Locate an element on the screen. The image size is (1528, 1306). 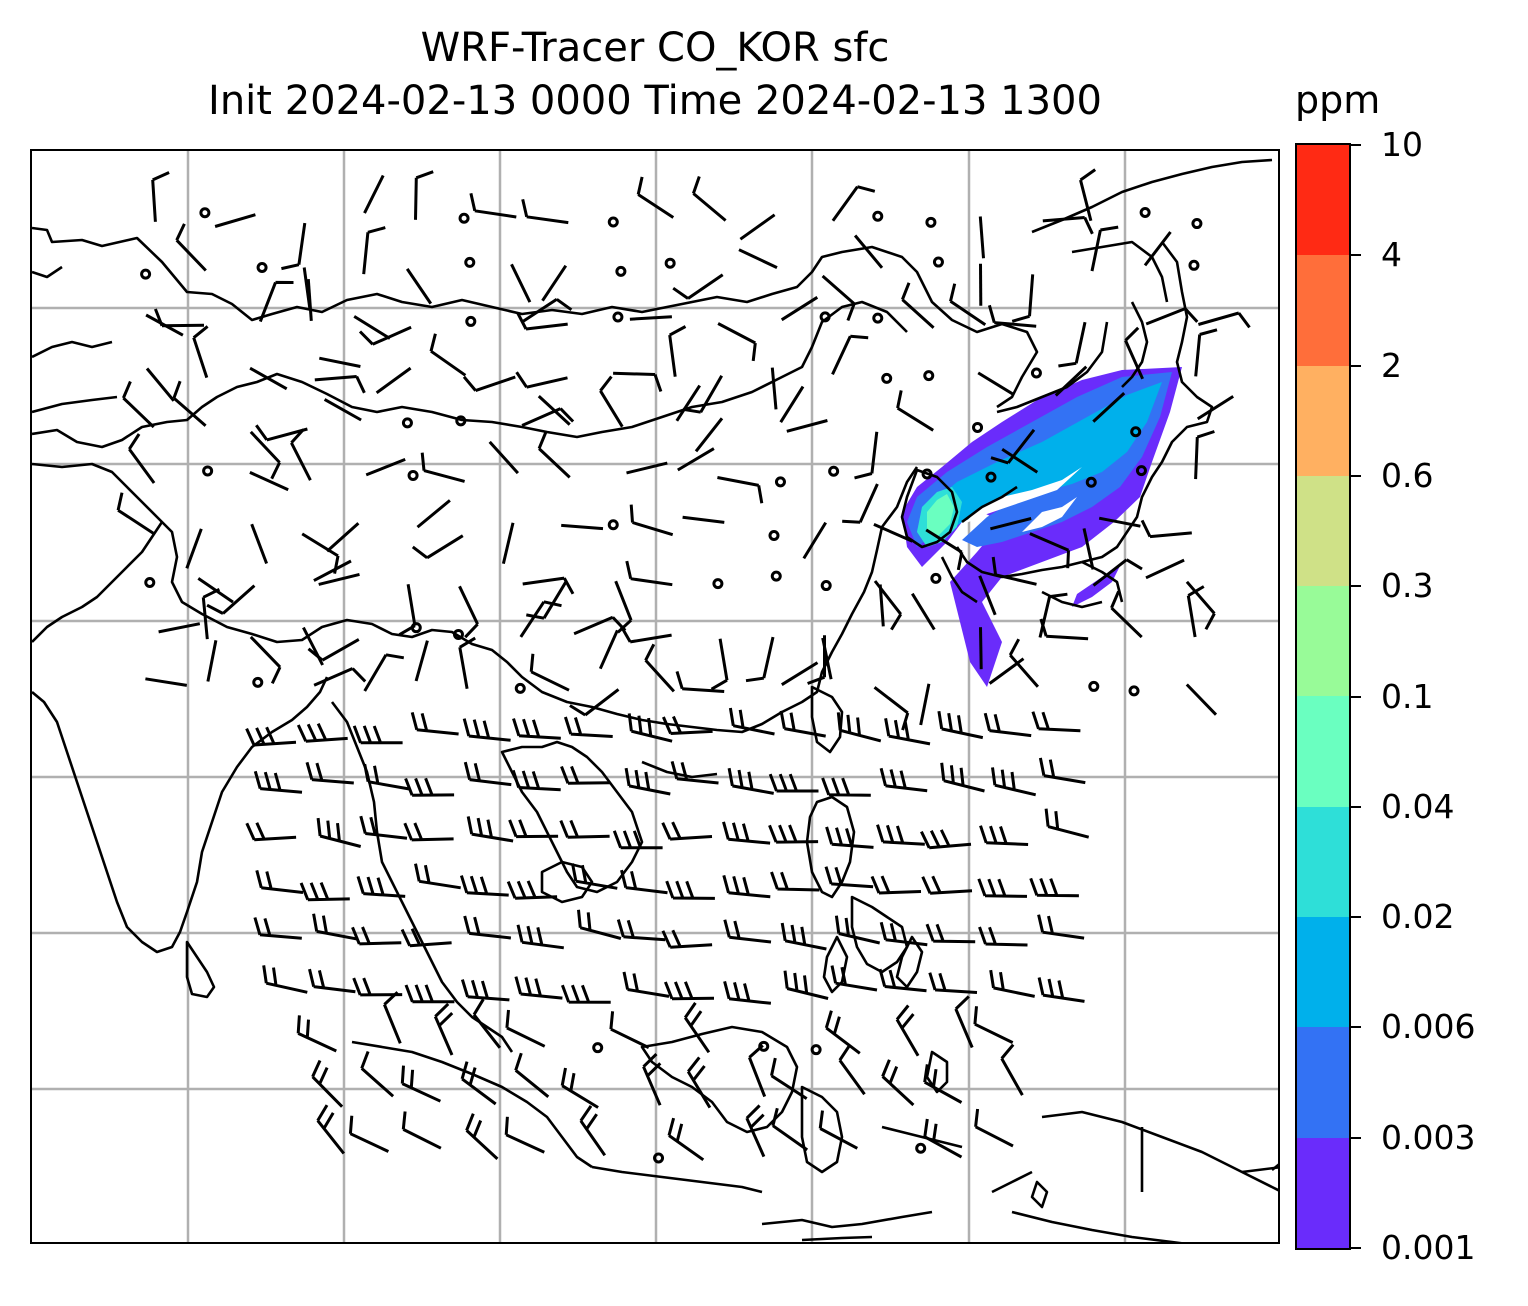
colorbar-tick-label: 0.6 is located at coordinates (1407, 475).